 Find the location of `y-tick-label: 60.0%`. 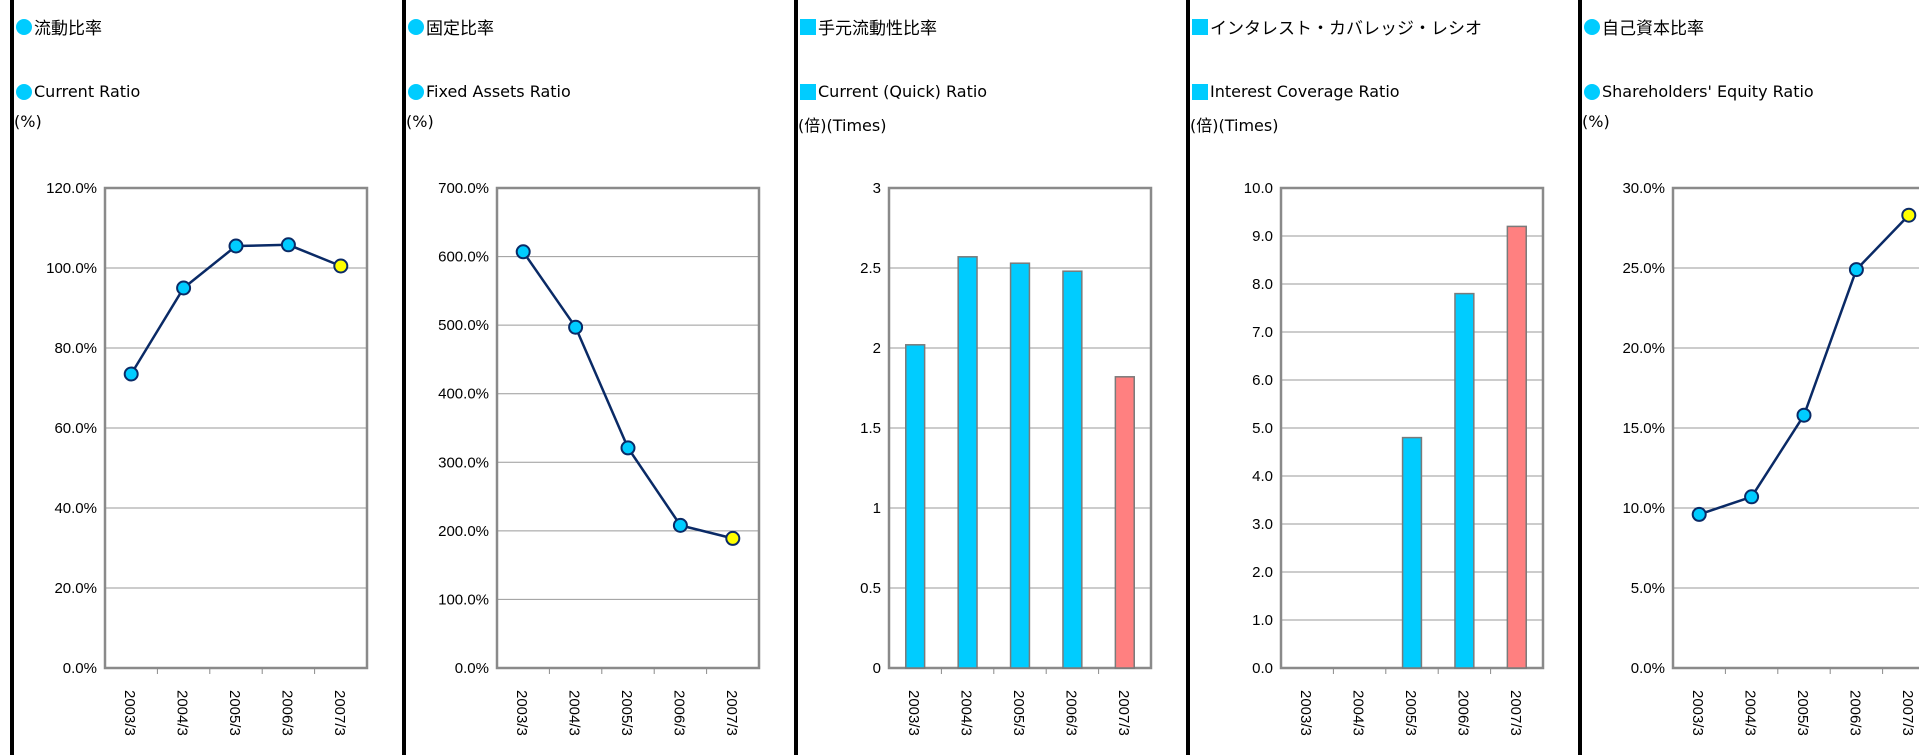

y-tick-label: 60.0% is located at coordinates (75, 428).